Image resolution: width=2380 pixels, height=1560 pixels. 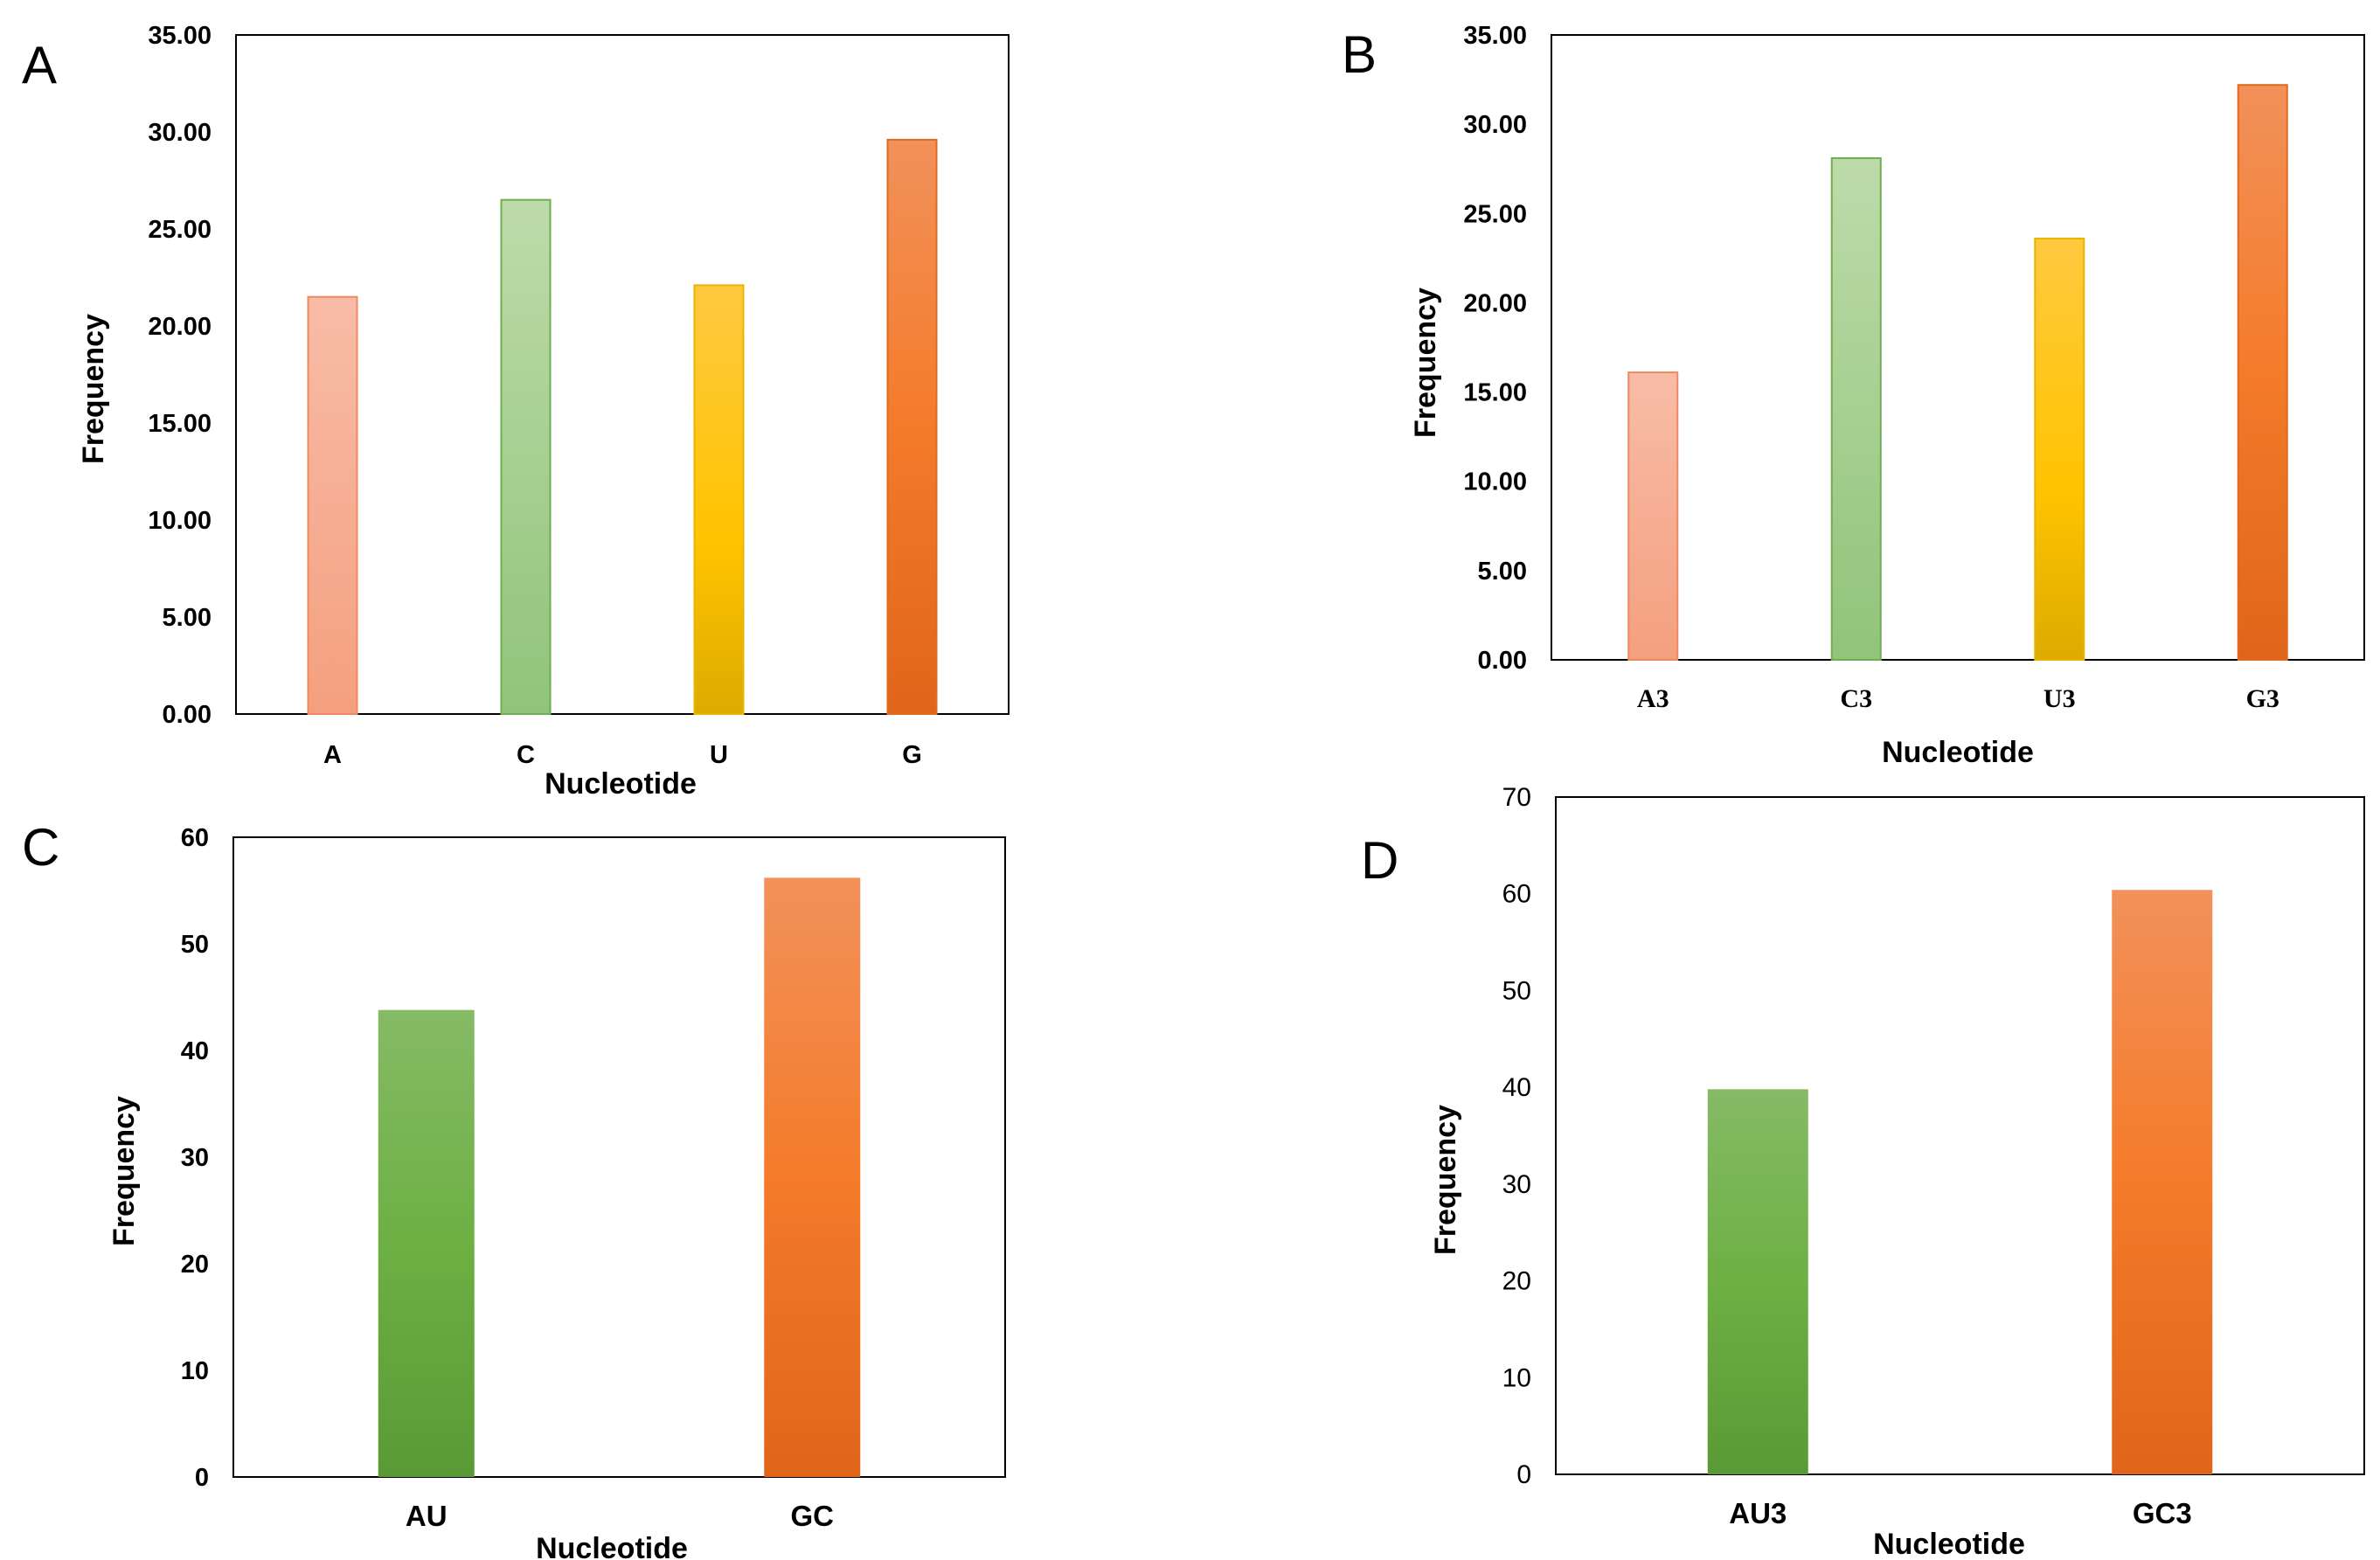 What do you see at coordinates (2162, 1182) in the screenshot?
I see `bar-gc3` at bounding box center [2162, 1182].